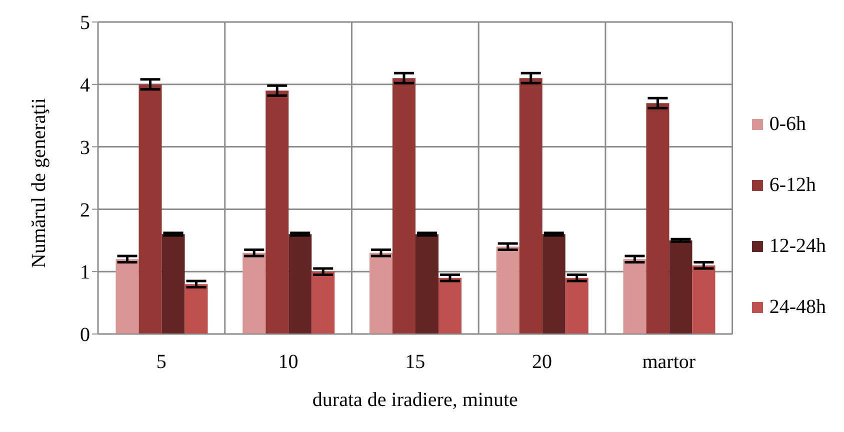 This screenshot has height=432, width=844. I want to click on x-tick-label: 5, so click(161, 362).